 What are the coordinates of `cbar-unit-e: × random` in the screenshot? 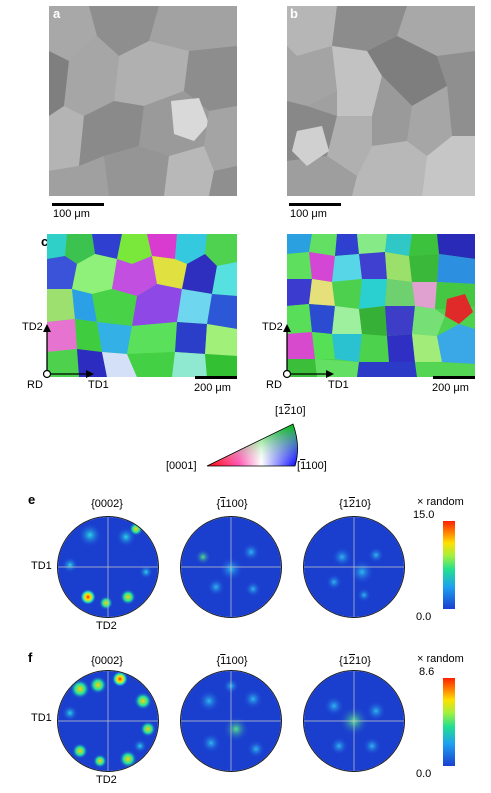 It's located at (440, 502).